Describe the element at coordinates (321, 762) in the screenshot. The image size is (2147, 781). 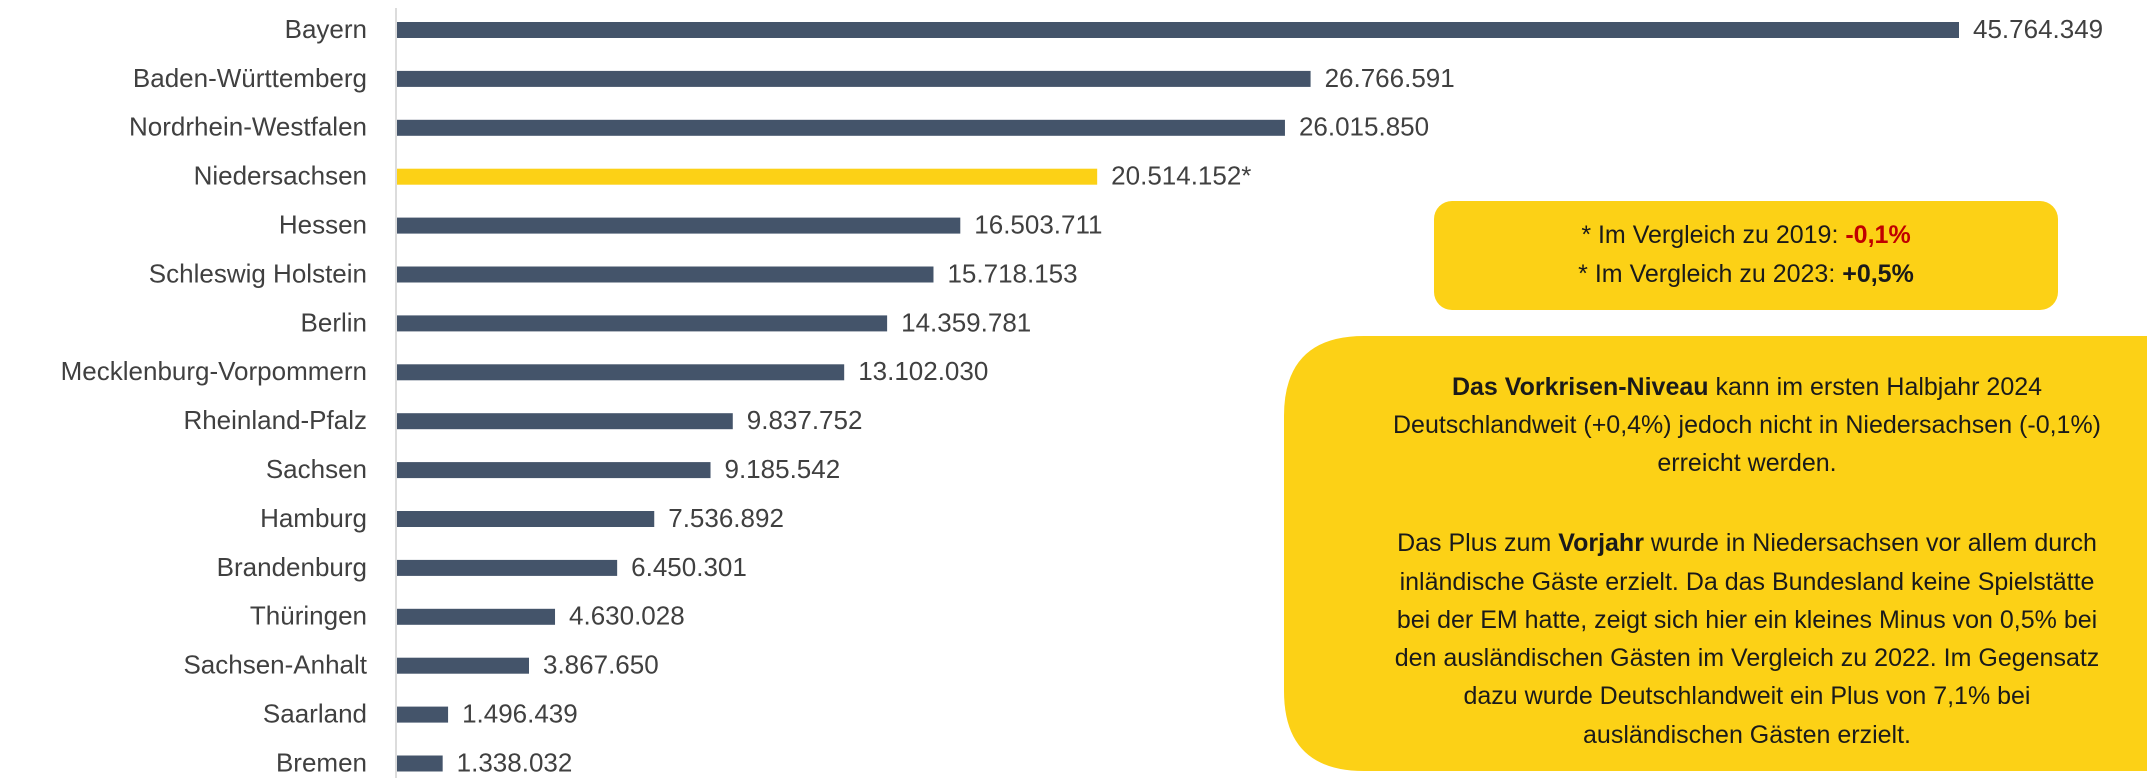
I see `category-label: Bremen` at that location.